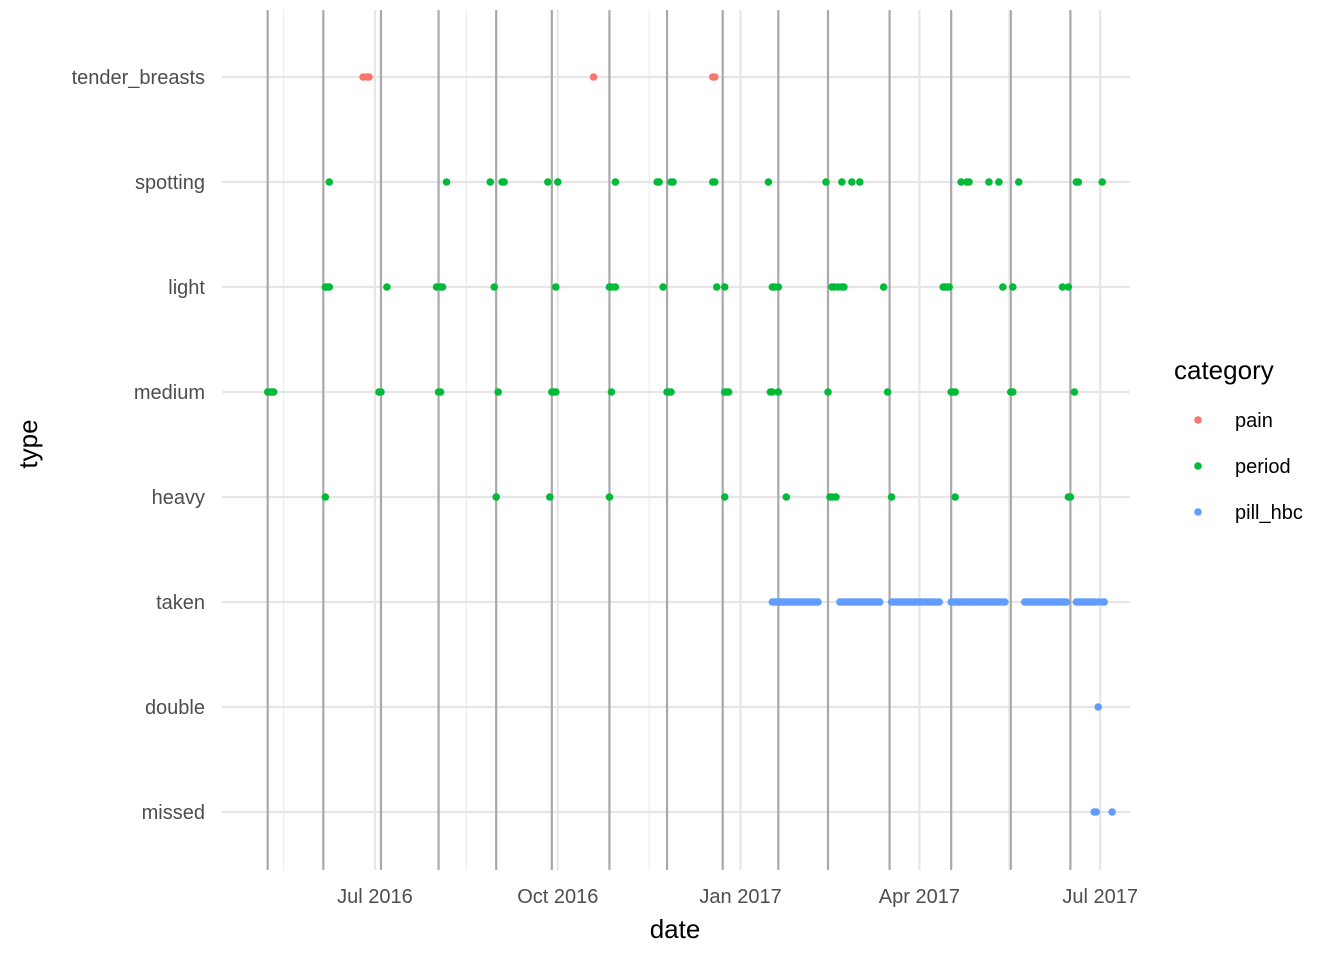  I want to click on legend-key-period, so click(1198, 466).